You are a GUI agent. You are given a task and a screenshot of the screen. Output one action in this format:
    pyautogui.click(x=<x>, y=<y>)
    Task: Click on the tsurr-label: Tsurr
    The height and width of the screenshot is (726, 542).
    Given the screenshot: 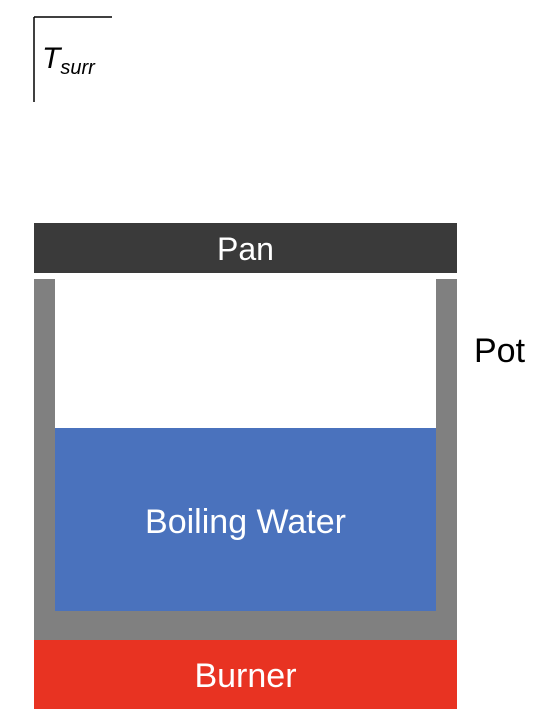 What is the action you would take?
    pyautogui.click(x=69, y=60)
    